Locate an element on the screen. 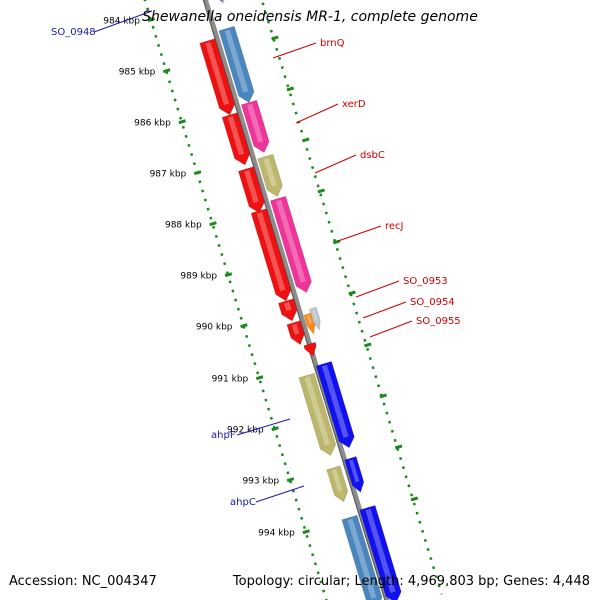  gene-label: ahpC is located at coordinates (243, 502).